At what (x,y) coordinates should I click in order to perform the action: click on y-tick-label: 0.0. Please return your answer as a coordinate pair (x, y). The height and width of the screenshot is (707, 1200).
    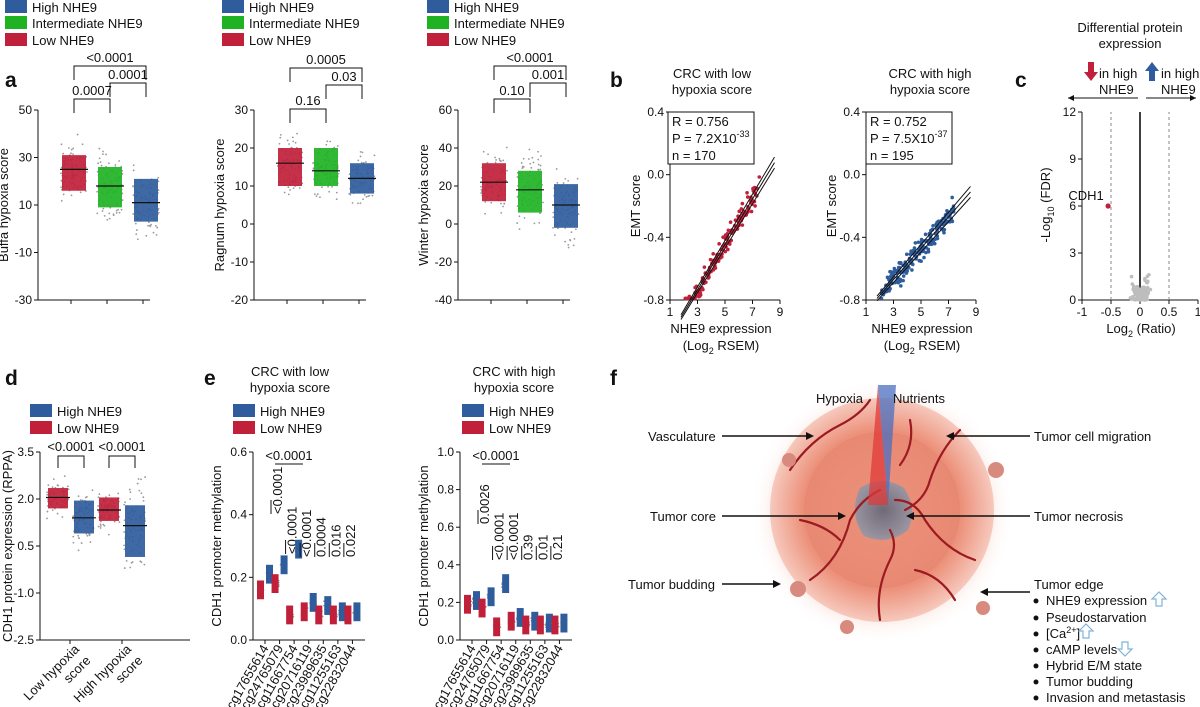
    Looking at the image, I should click on (655, 175).